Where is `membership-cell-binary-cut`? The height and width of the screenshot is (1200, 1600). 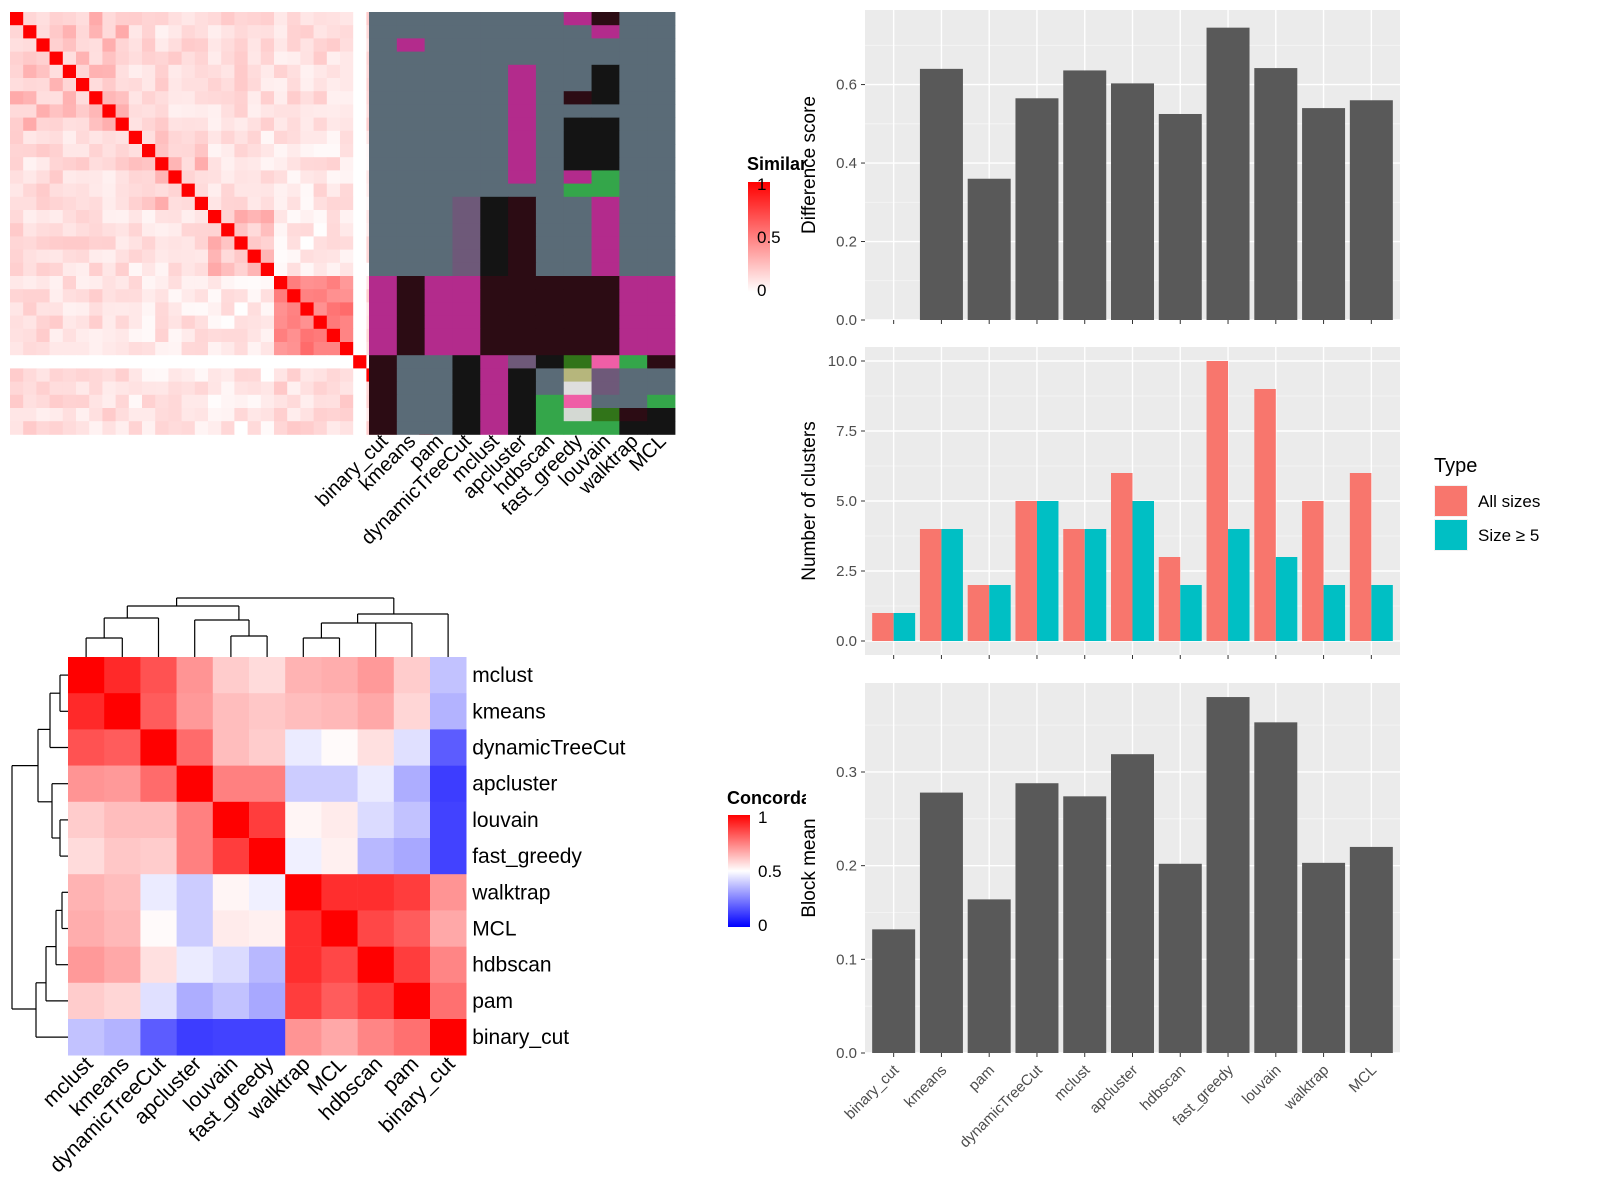
membership-cell-binary-cut is located at coordinates (383, 32).